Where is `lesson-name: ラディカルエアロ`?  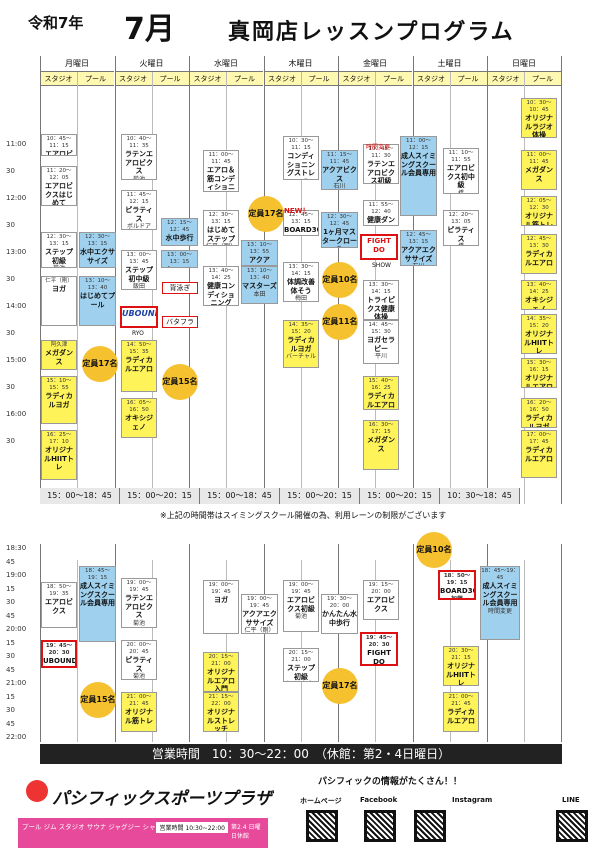
lesson-name: ラディカルエアロ is located at coordinates (139, 364).